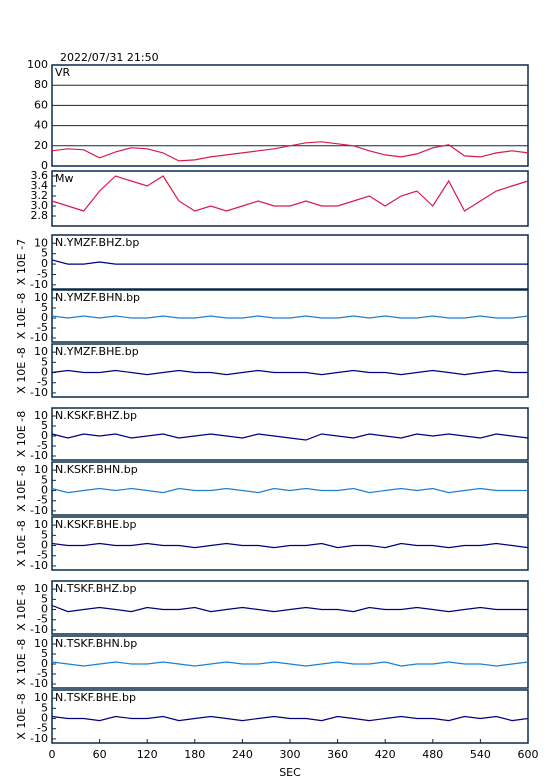 The height and width of the screenshot is (781, 554). Describe the element at coordinates (63, 72) in the screenshot. I see `series-label: VR` at that location.